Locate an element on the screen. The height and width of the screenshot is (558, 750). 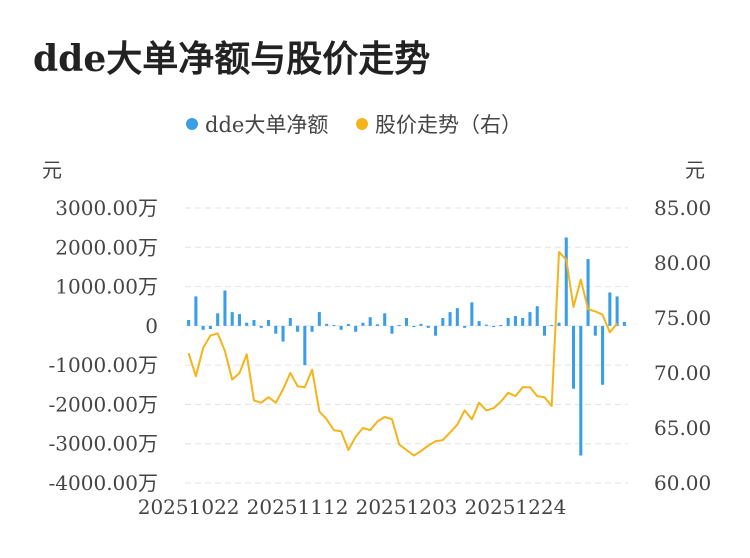
legend-label-dde: dde大单净额 is located at coordinates (266, 125).